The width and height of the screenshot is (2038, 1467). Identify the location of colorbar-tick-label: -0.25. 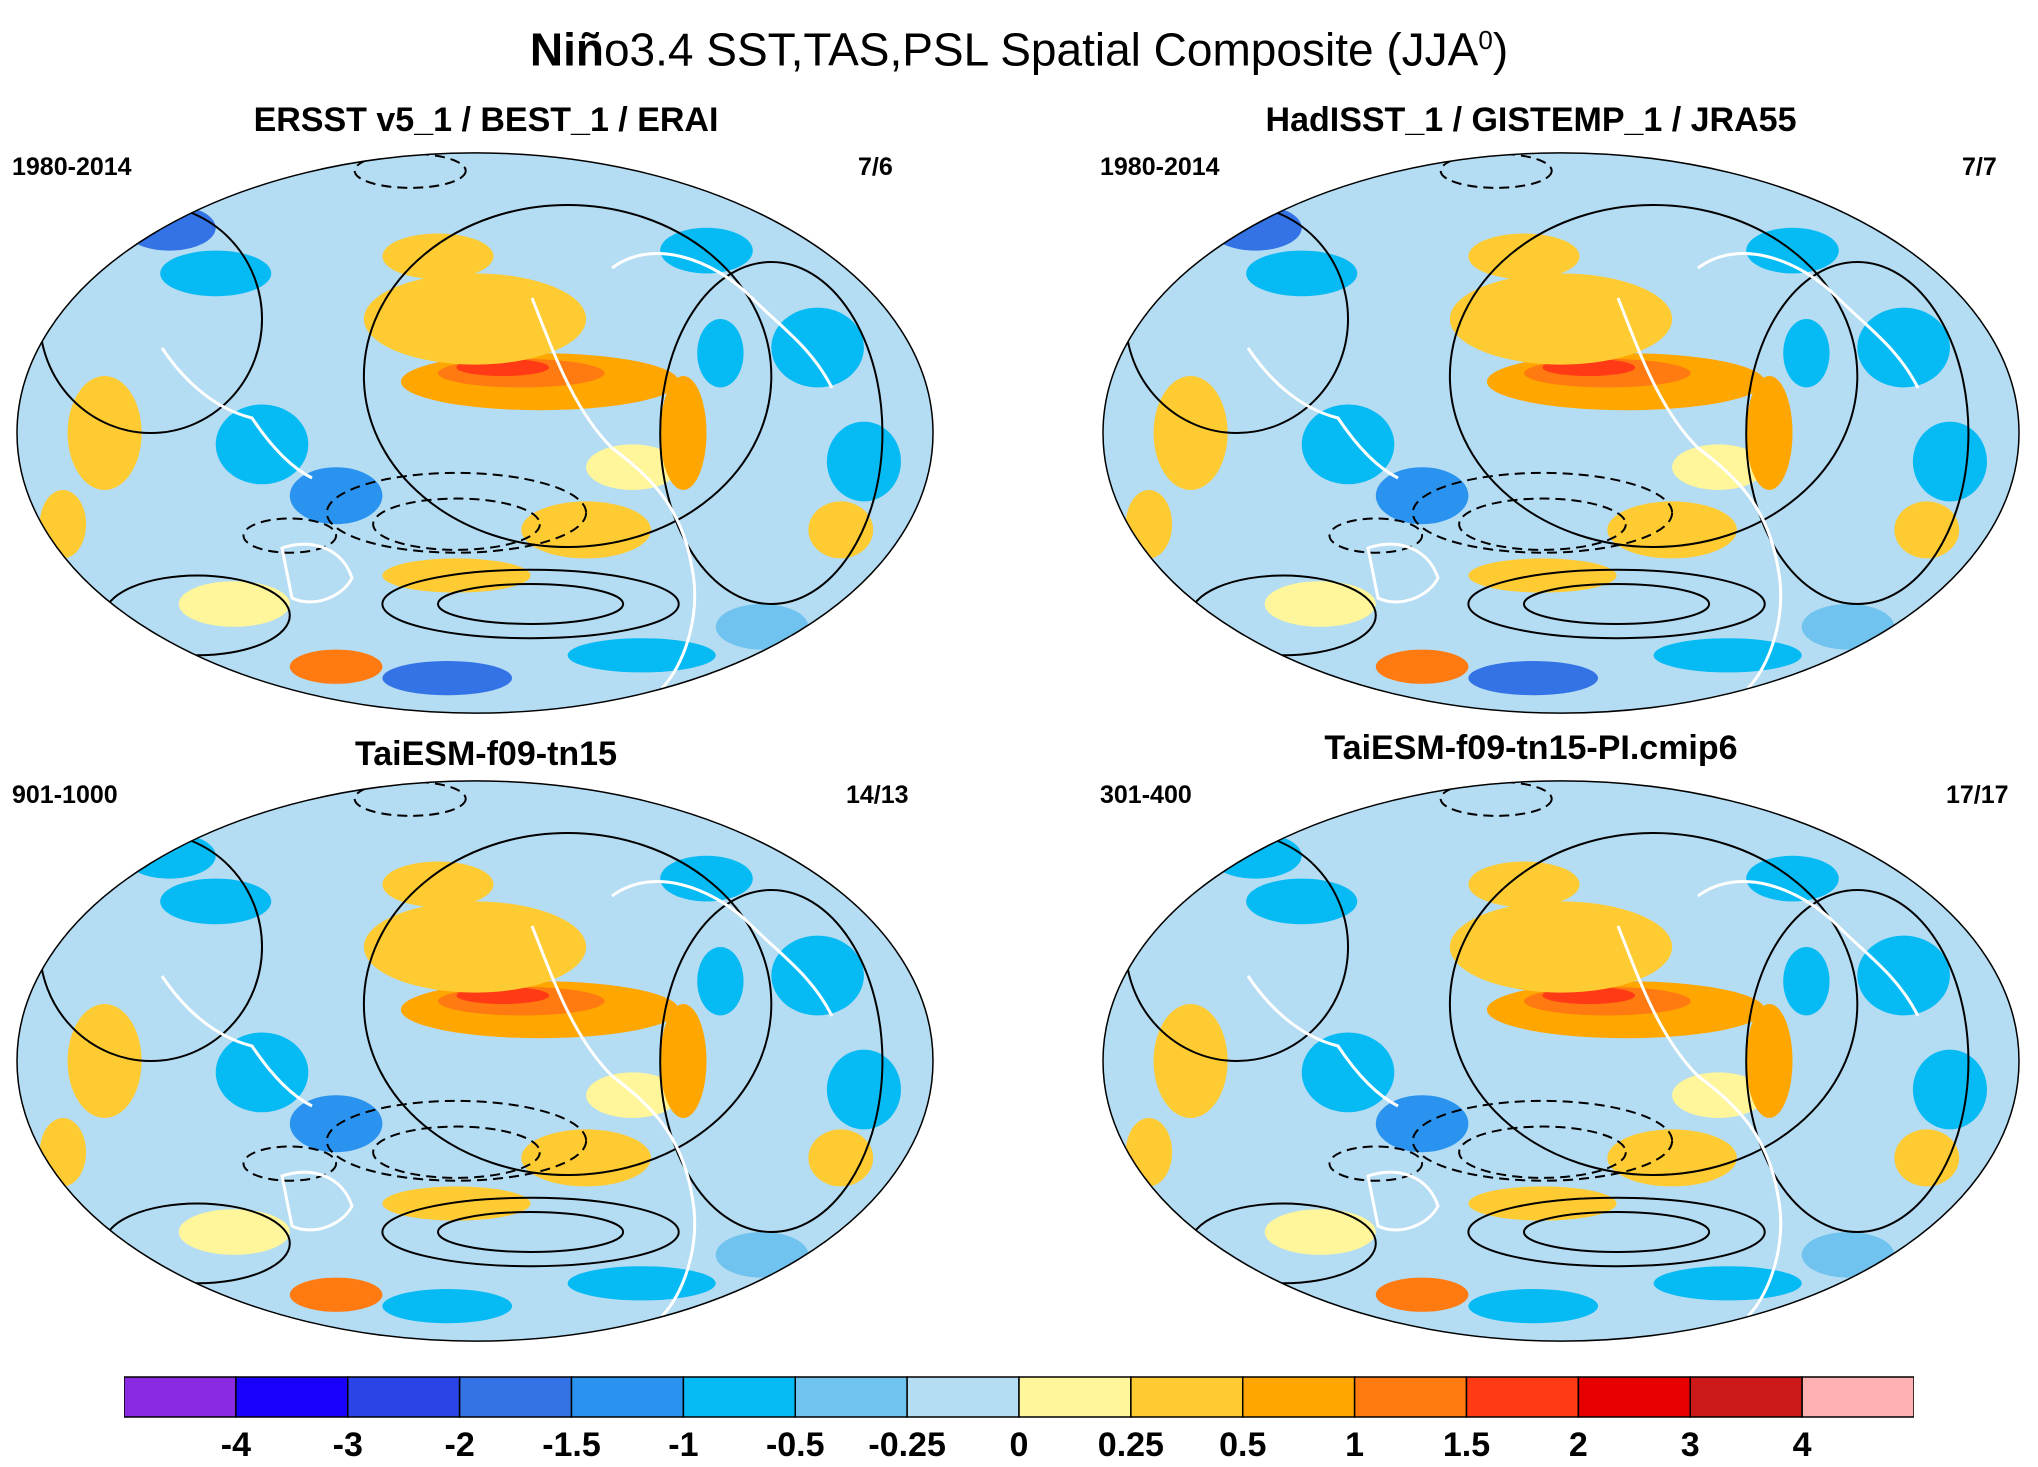
(907, 1445).